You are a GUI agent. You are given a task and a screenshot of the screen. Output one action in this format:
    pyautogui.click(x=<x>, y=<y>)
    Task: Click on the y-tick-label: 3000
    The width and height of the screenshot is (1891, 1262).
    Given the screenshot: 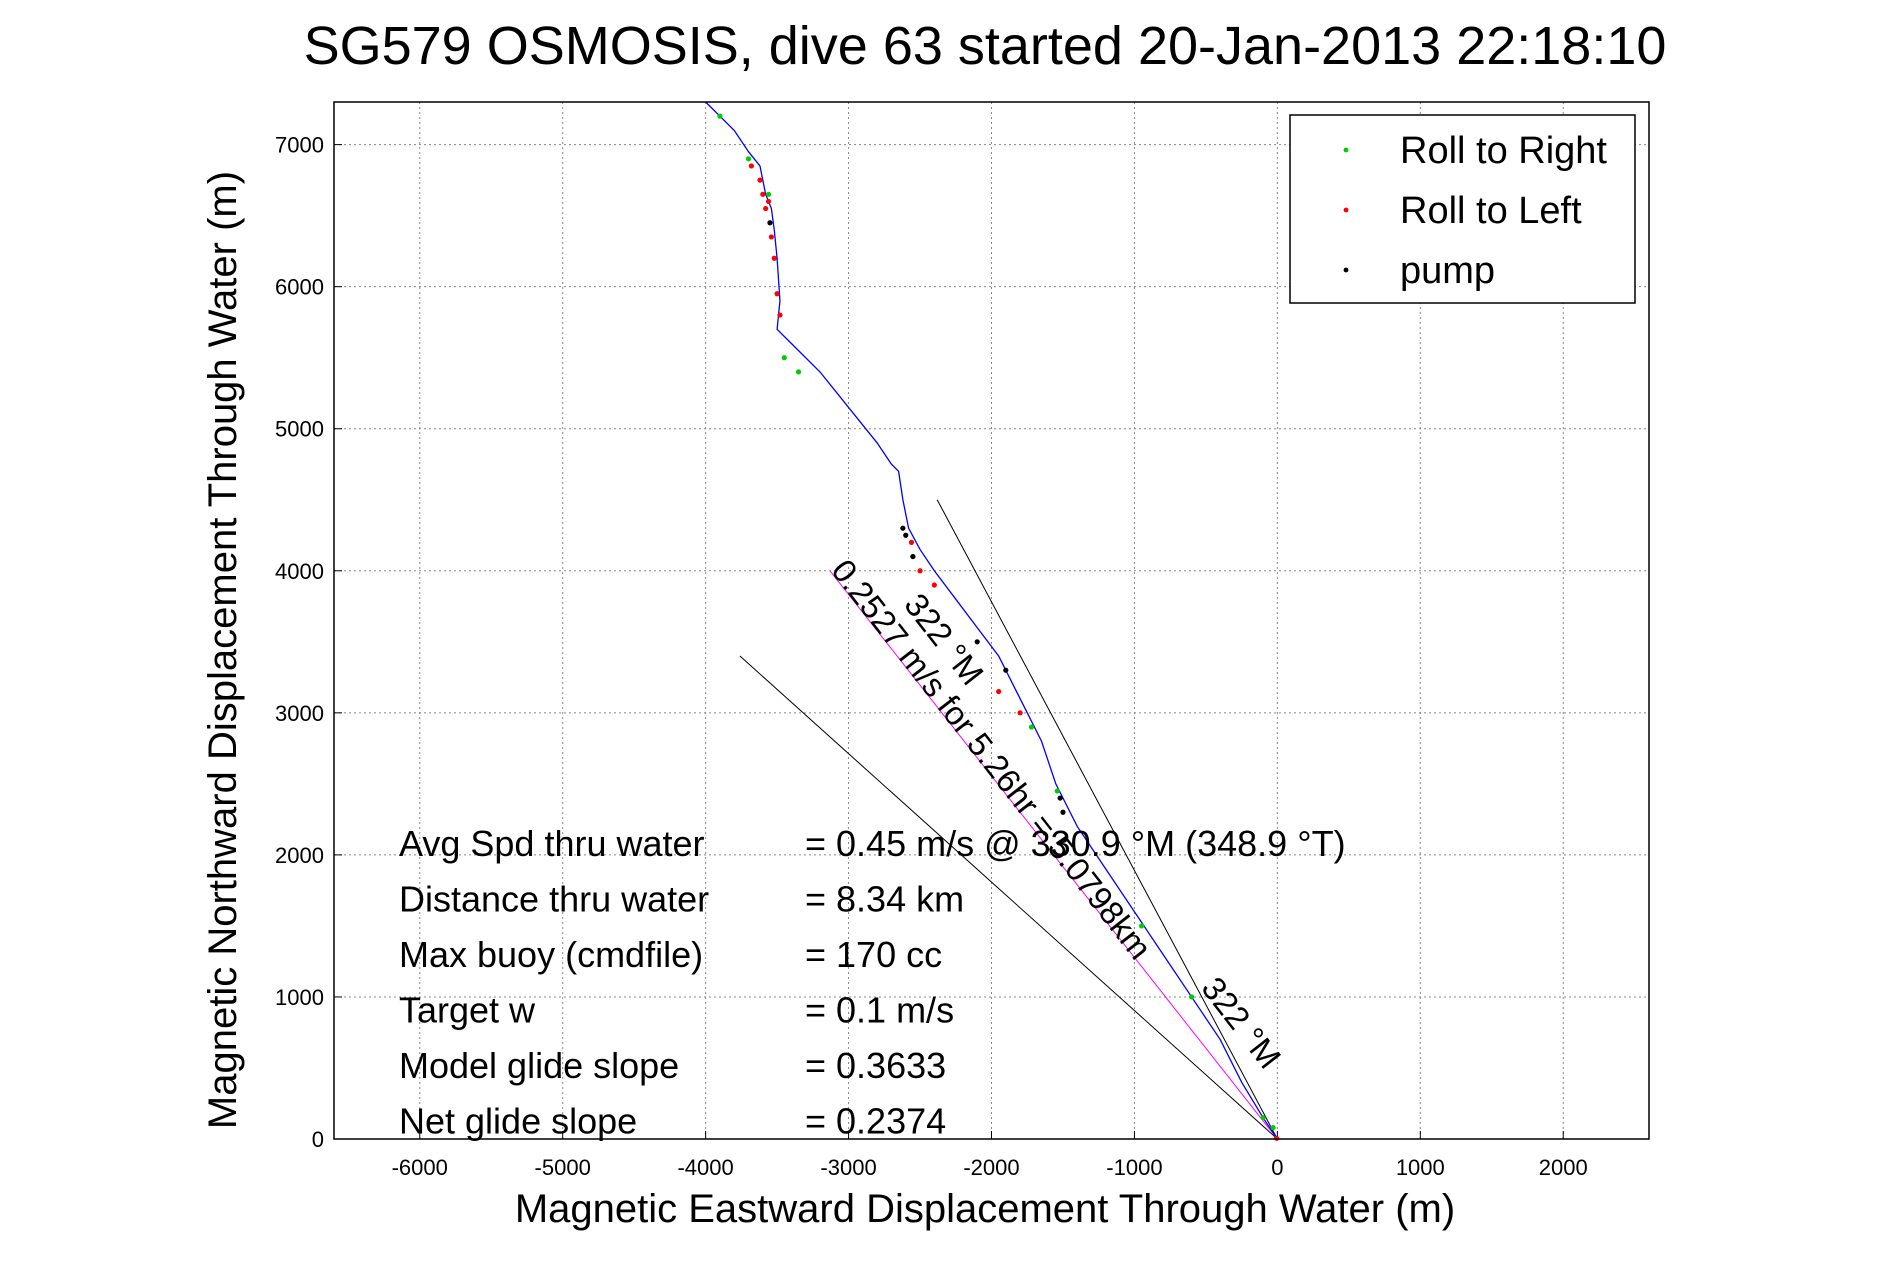 What is the action you would take?
    pyautogui.click(x=299, y=713)
    